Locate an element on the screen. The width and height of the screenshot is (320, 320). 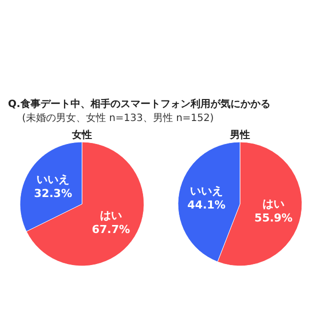
text: 男性 is located at coordinates (239, 135).